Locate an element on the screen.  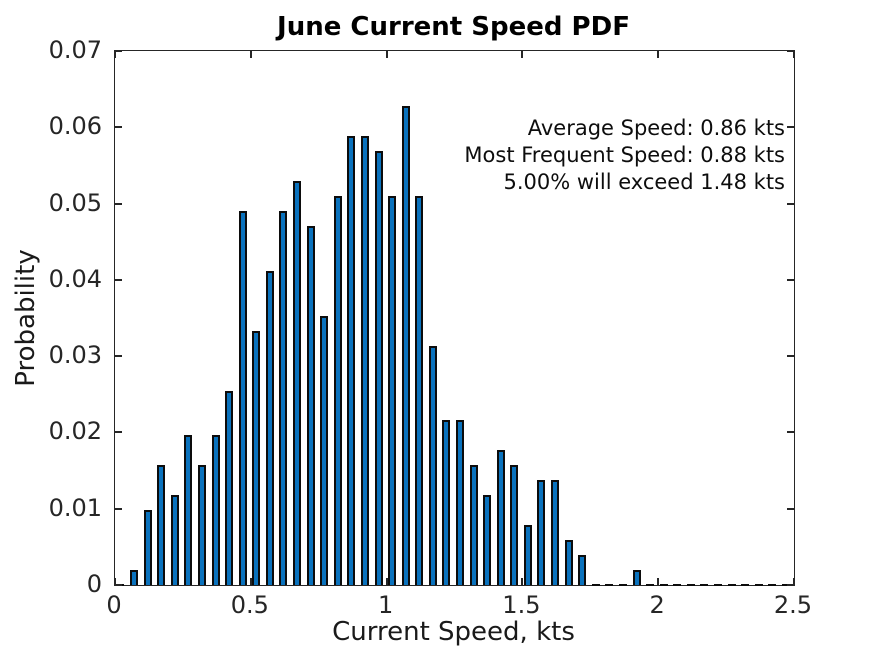
y-tick-label: 0.01 is located at coordinates (75, 507).